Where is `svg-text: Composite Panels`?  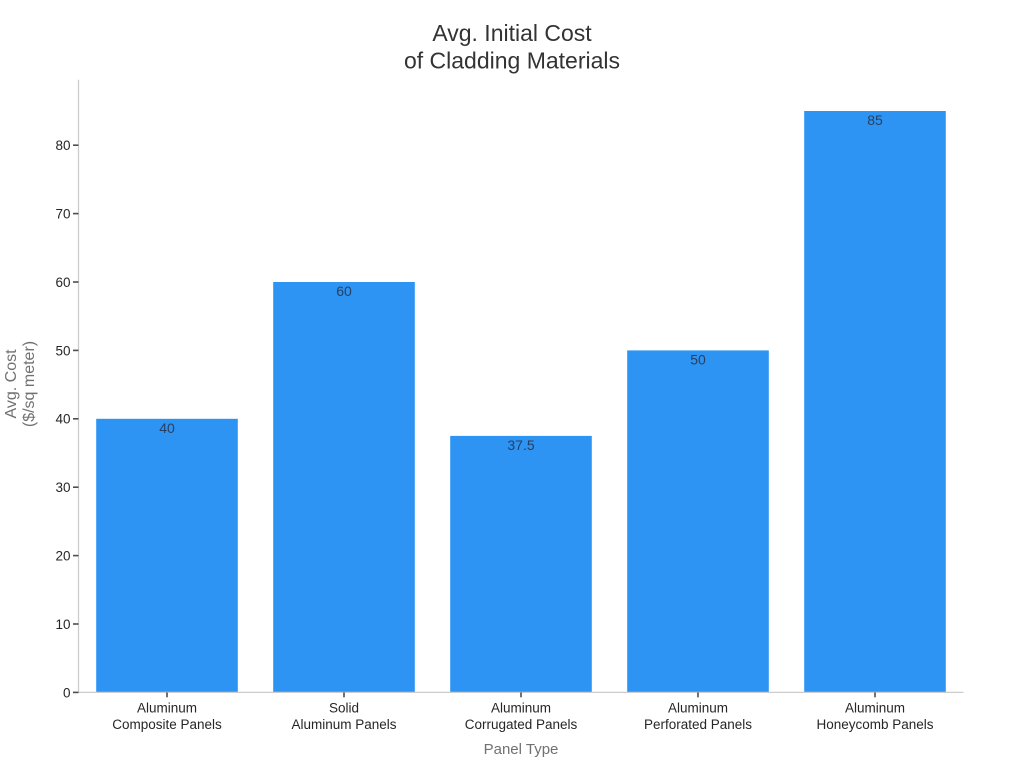
svg-text: Composite Panels is located at coordinates (167, 724).